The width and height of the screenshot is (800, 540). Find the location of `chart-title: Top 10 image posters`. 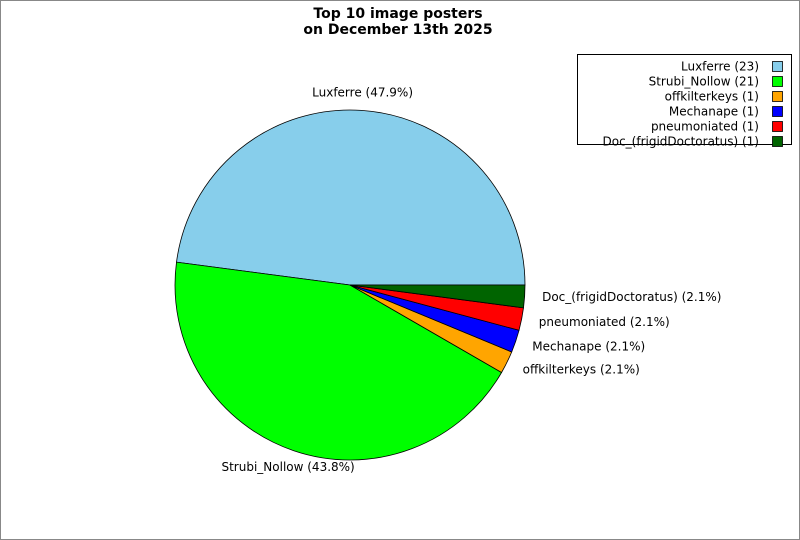

chart-title: Top 10 image posters is located at coordinates (397, 14).